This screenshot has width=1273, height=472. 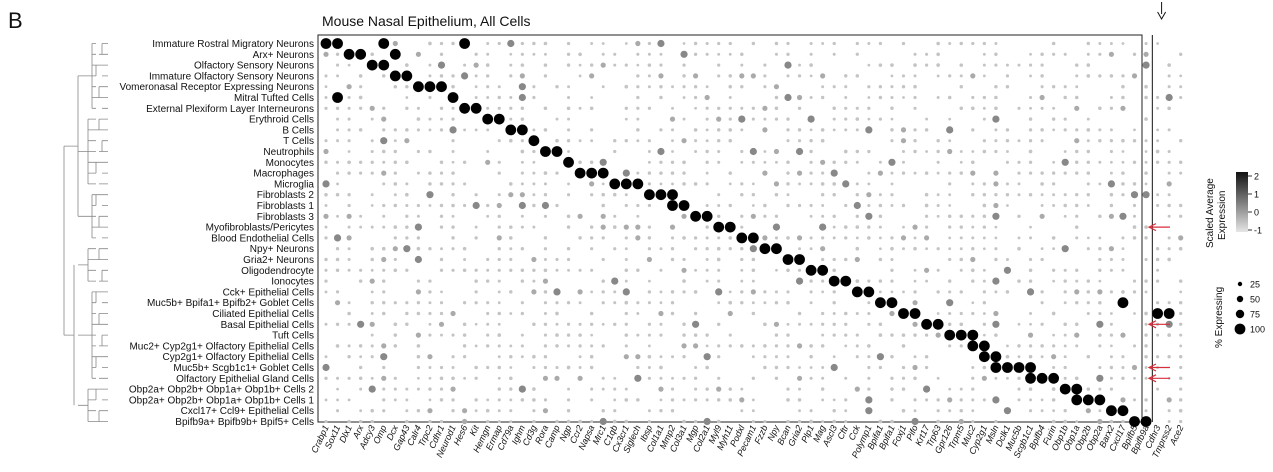 What do you see at coordinates (262, 238) in the screenshot?
I see `row-label: Blood Endothelial Cells` at bounding box center [262, 238].